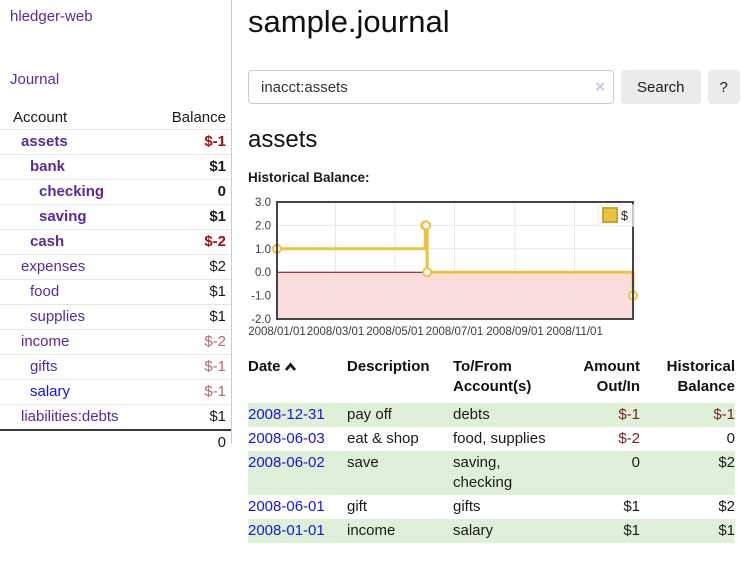 The height and width of the screenshot is (582, 742). What do you see at coordinates (115, 267) in the screenshot?
I see `account-row: expenses $2` at bounding box center [115, 267].